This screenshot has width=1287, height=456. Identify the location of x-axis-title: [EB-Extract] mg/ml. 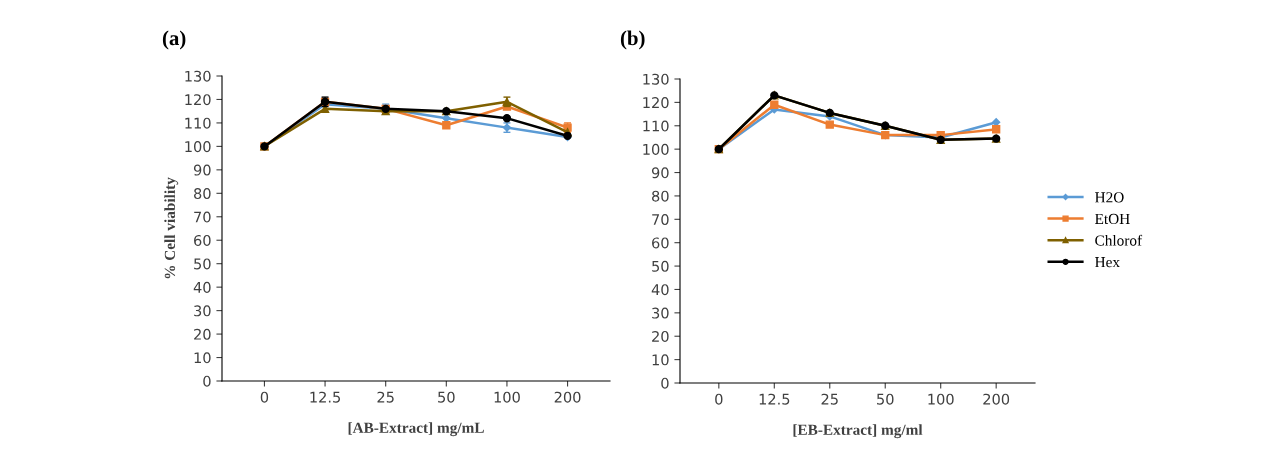
(858, 431).